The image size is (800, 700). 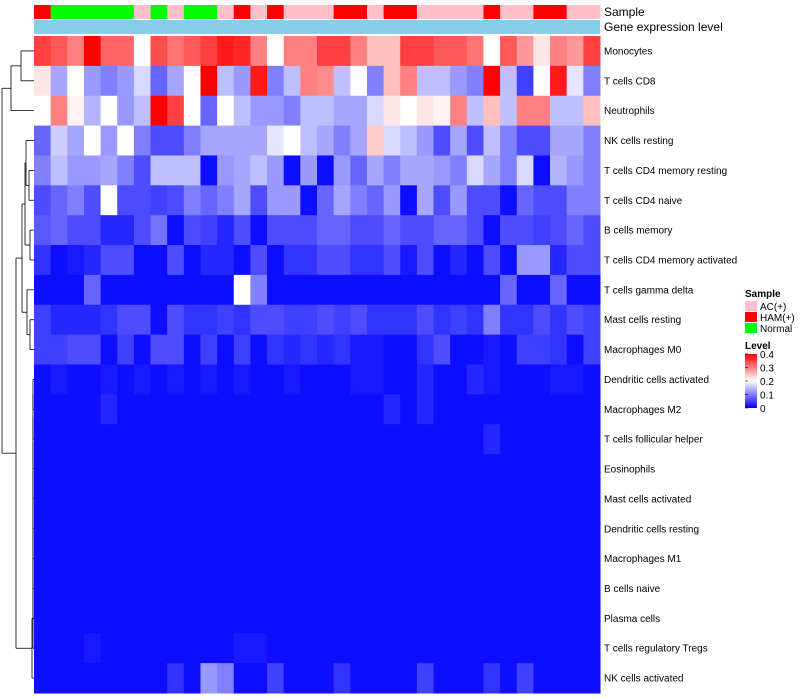 I want to click on row-dendrogram, so click(x=17, y=364).